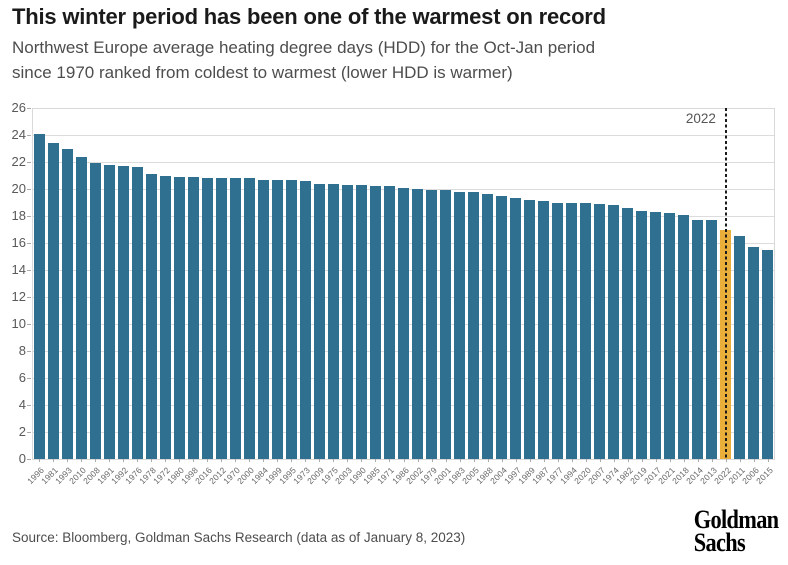 The image size is (788, 565). What do you see at coordinates (39, 296) in the screenshot?
I see `bar-1996` at bounding box center [39, 296].